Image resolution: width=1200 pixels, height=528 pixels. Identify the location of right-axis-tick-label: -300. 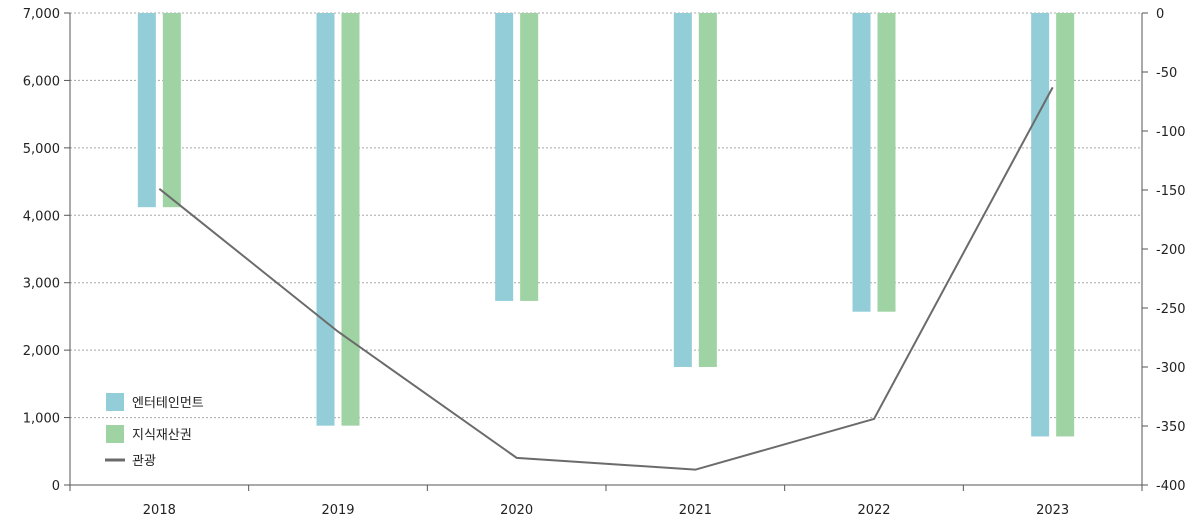
(1171, 368).